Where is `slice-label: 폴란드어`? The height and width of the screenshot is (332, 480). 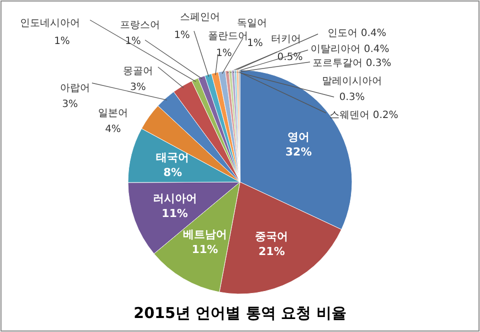 slice-label: 폴란드어 is located at coordinates (228, 36).